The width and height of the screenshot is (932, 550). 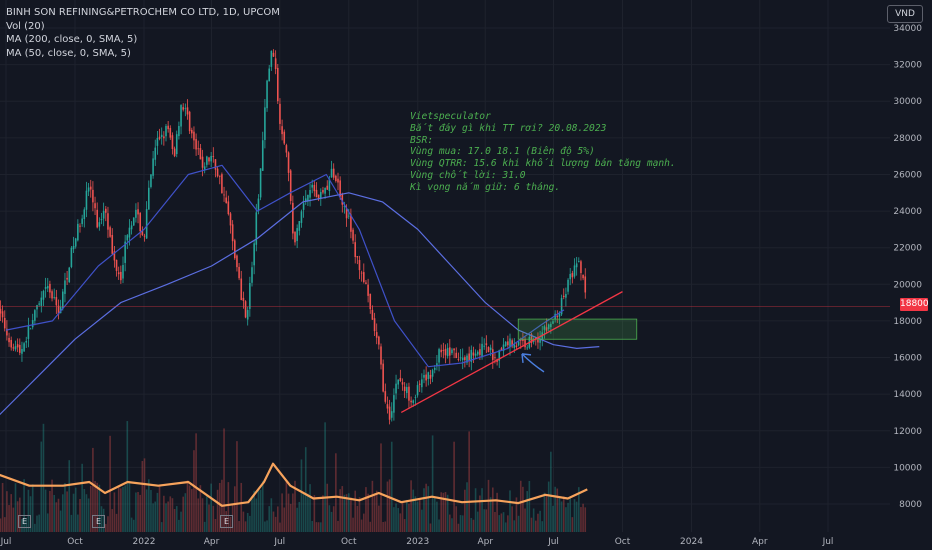 What do you see at coordinates (907, 139) in the screenshot?
I see `price-tick-label: 28000` at bounding box center [907, 139].